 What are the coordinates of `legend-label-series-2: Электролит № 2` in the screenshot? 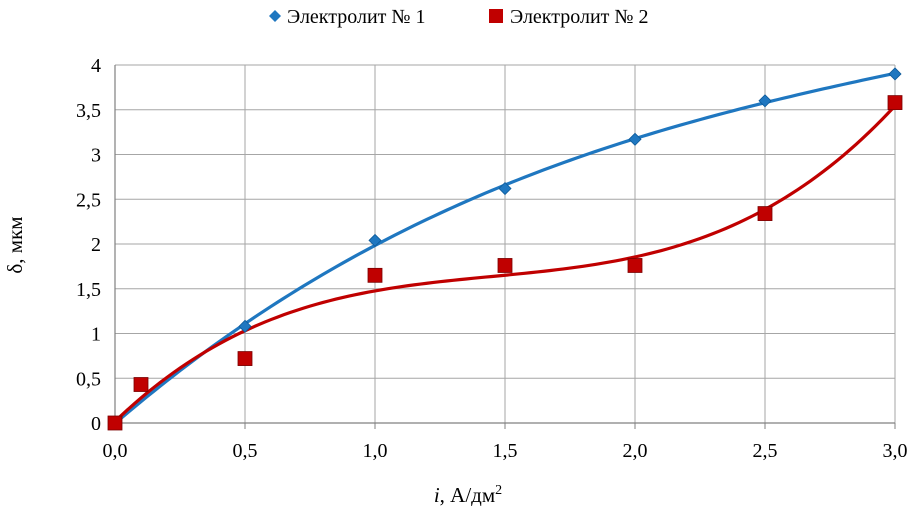 It's located at (579, 17).